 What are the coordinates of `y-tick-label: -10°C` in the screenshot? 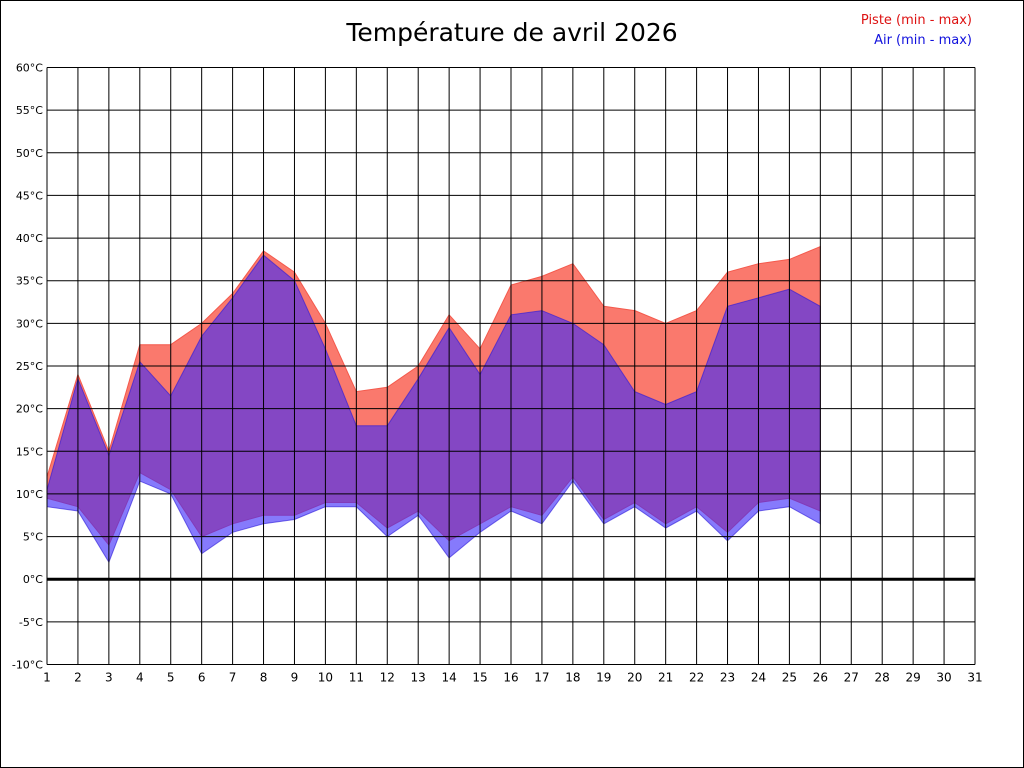 It's located at (27, 665).